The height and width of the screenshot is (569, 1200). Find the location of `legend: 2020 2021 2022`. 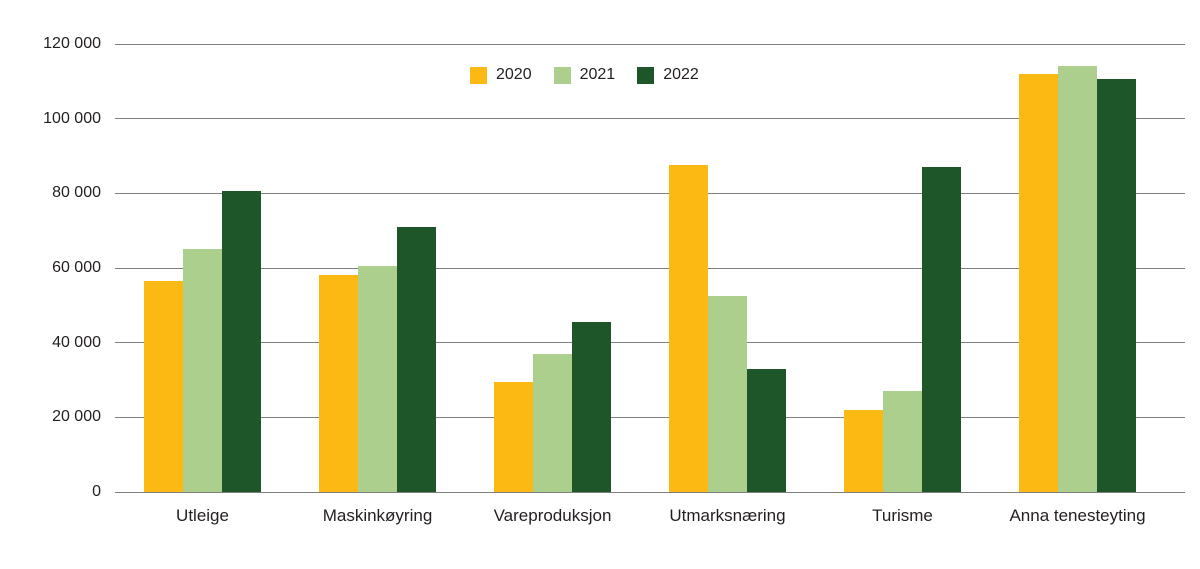

legend: 2020 2021 2022 is located at coordinates (584, 75).